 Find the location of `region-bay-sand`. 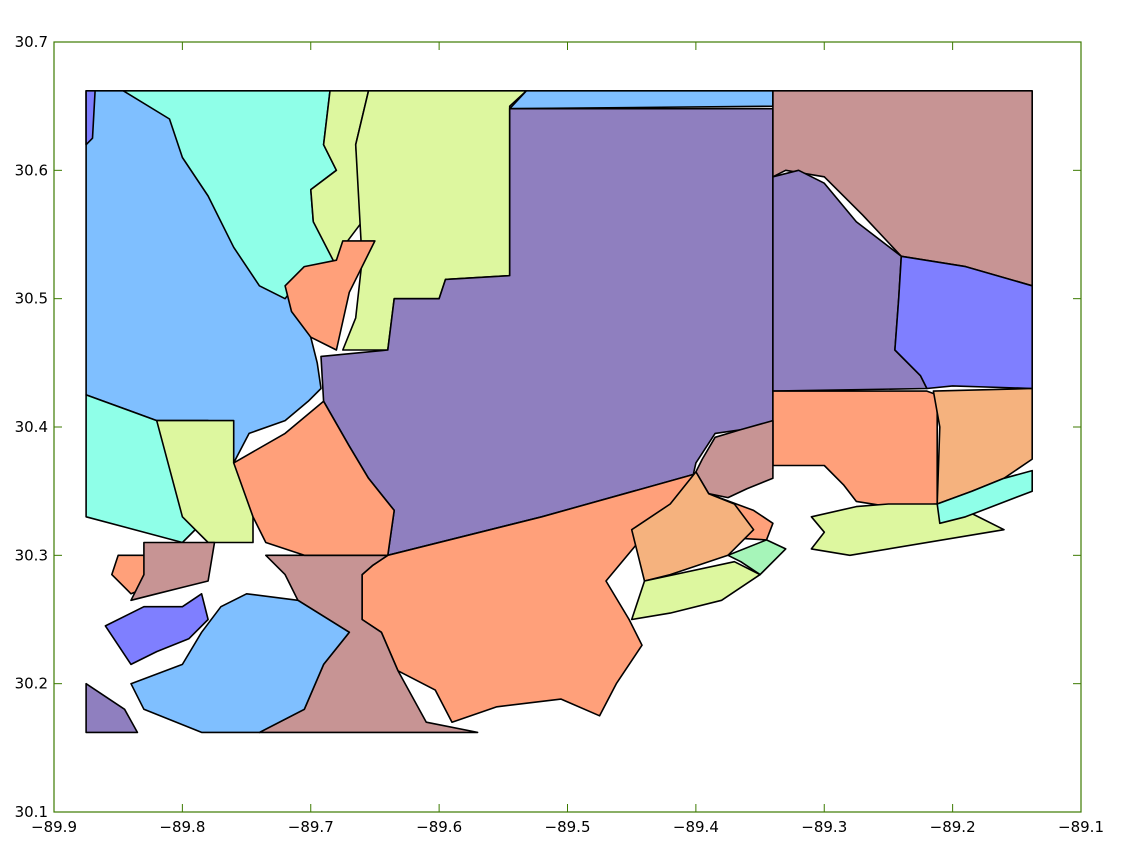

region-bay-sand is located at coordinates (692, 526).